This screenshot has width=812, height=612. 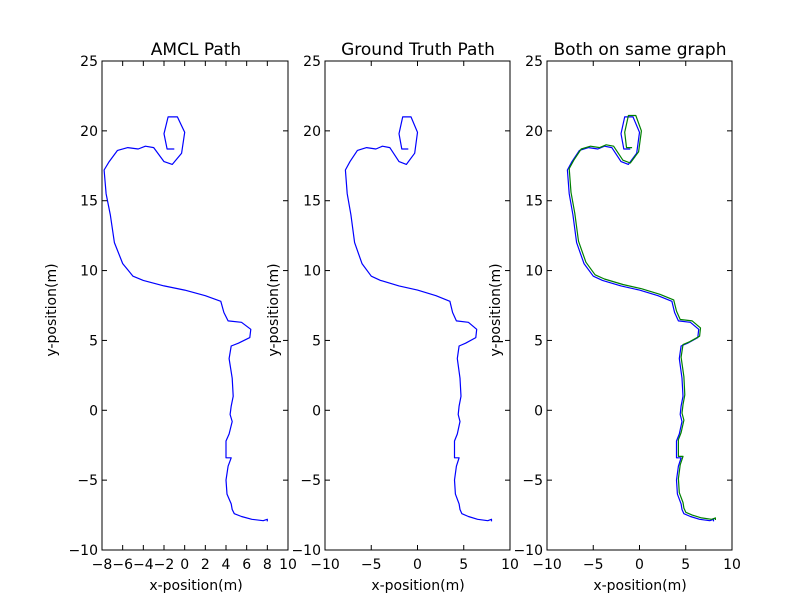 I want to click on x-tick-label: 8, so click(x=267, y=565).